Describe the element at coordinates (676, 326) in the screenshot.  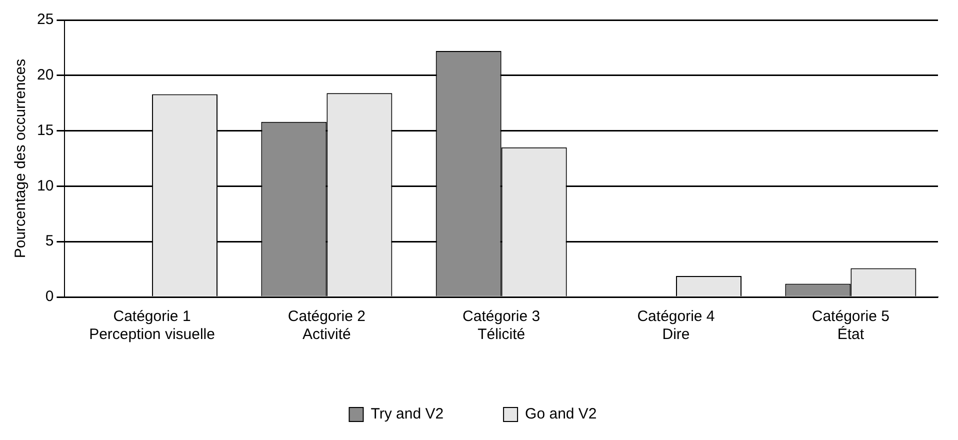
I see `x-tick-label: Catégorie 4 Dire` at that location.